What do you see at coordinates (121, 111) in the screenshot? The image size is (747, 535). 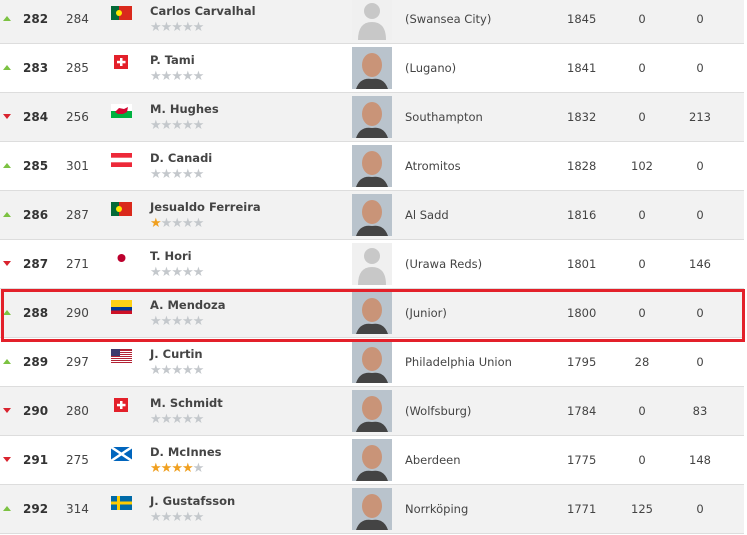 I see `flag-wales-icon` at bounding box center [121, 111].